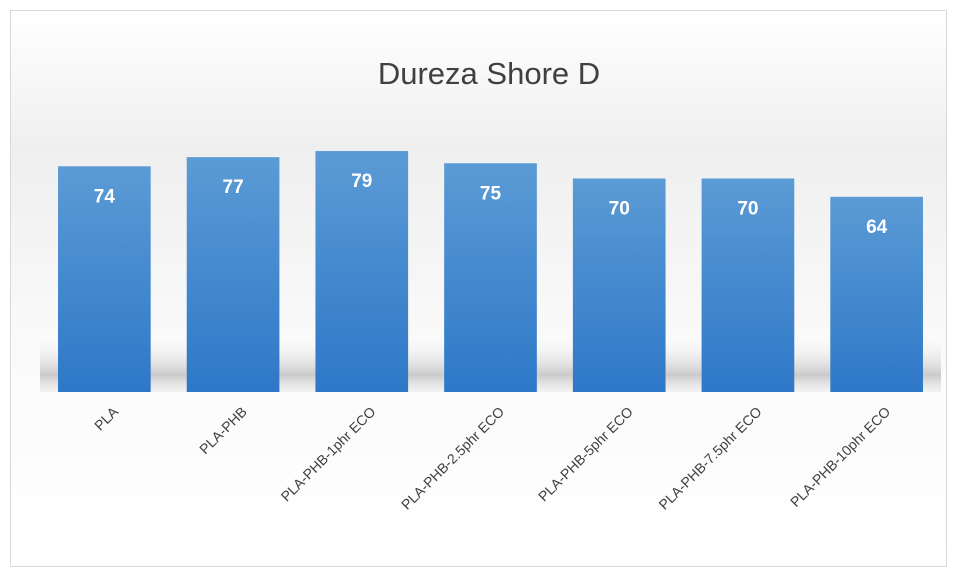  Describe the element at coordinates (489, 73) in the screenshot. I see `chart-title: Dureza Shore D` at that location.